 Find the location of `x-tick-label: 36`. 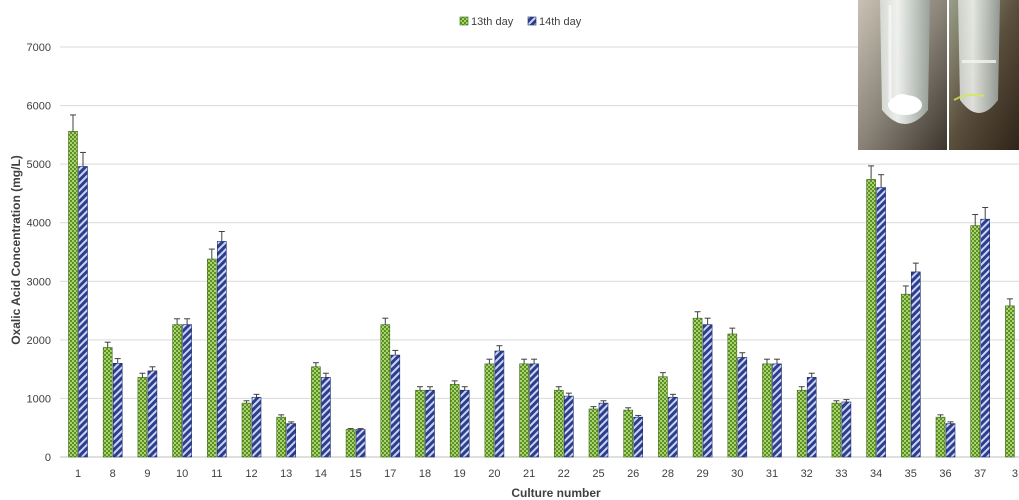

x-tick-label: 36 is located at coordinates (945, 474).